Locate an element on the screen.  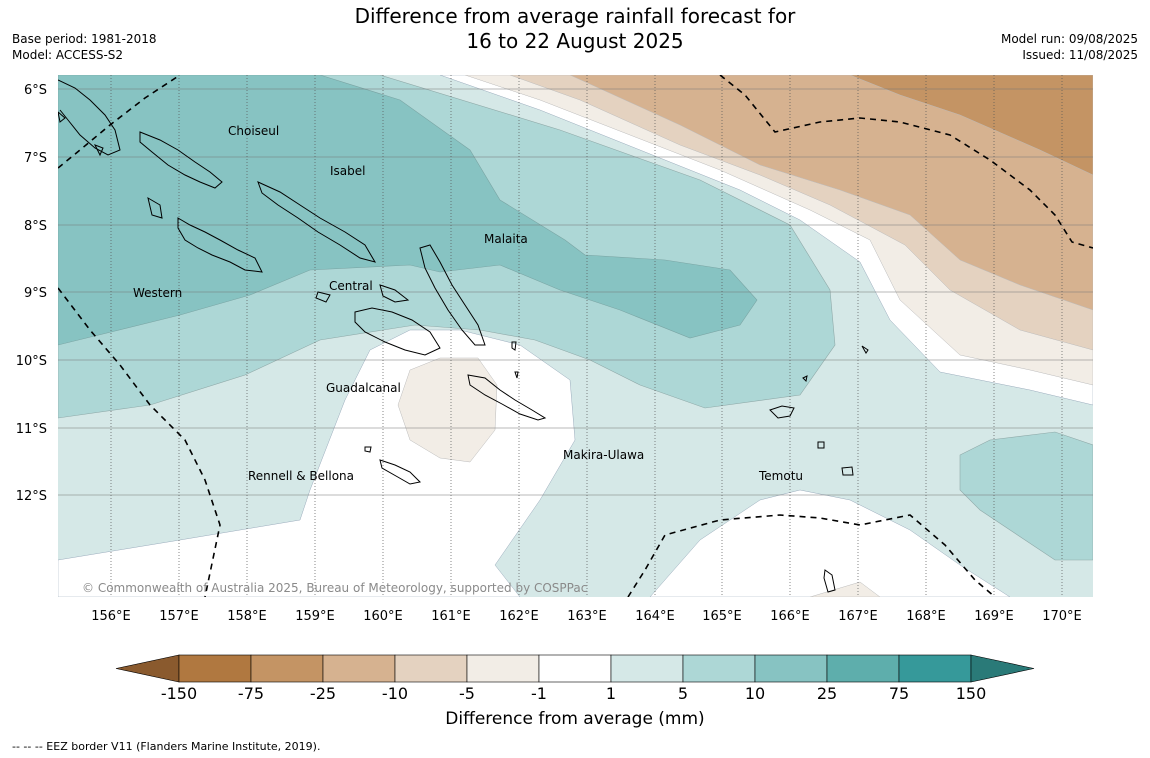
meta-left: Base period: 1981-2018 Model: ACCESS-S2 is located at coordinates (84, 47).